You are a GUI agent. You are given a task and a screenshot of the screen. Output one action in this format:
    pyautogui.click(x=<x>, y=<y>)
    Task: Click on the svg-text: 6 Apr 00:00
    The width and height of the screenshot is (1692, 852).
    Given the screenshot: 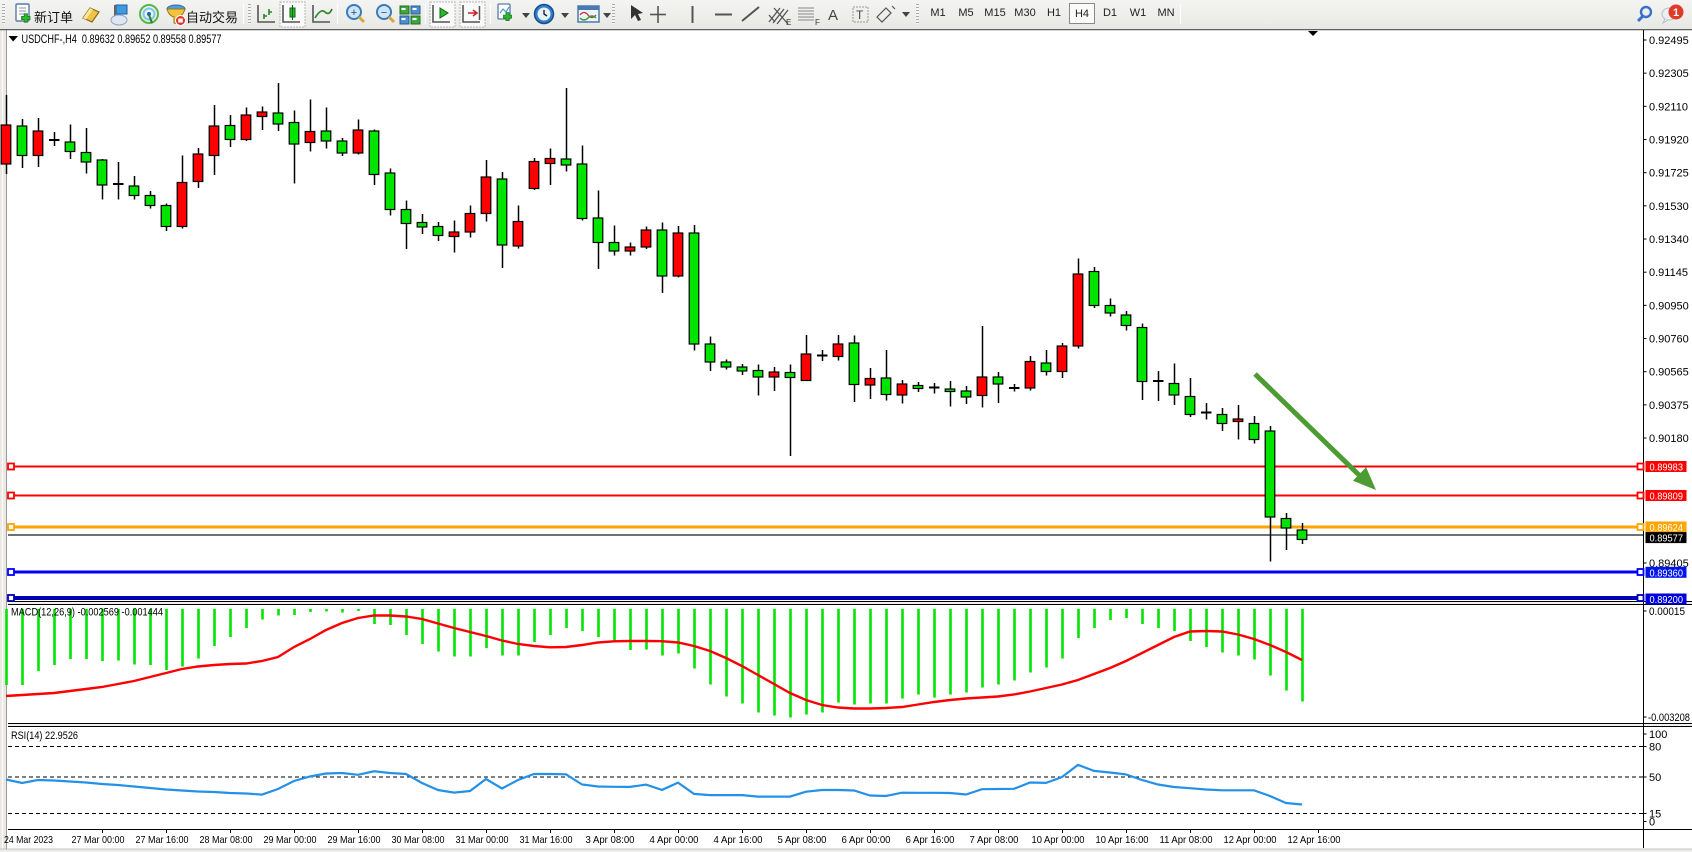 What is the action you would take?
    pyautogui.click(x=866, y=840)
    